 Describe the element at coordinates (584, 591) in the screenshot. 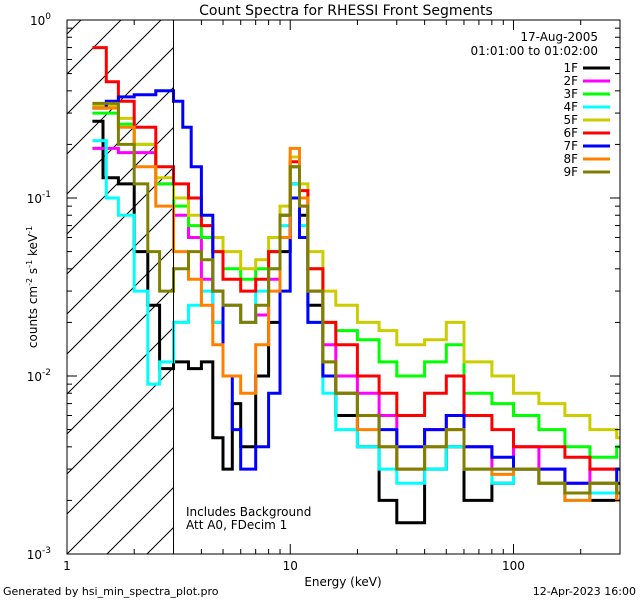

I see `footer-timestamp: 12-Apr-2023 16:00` at that location.